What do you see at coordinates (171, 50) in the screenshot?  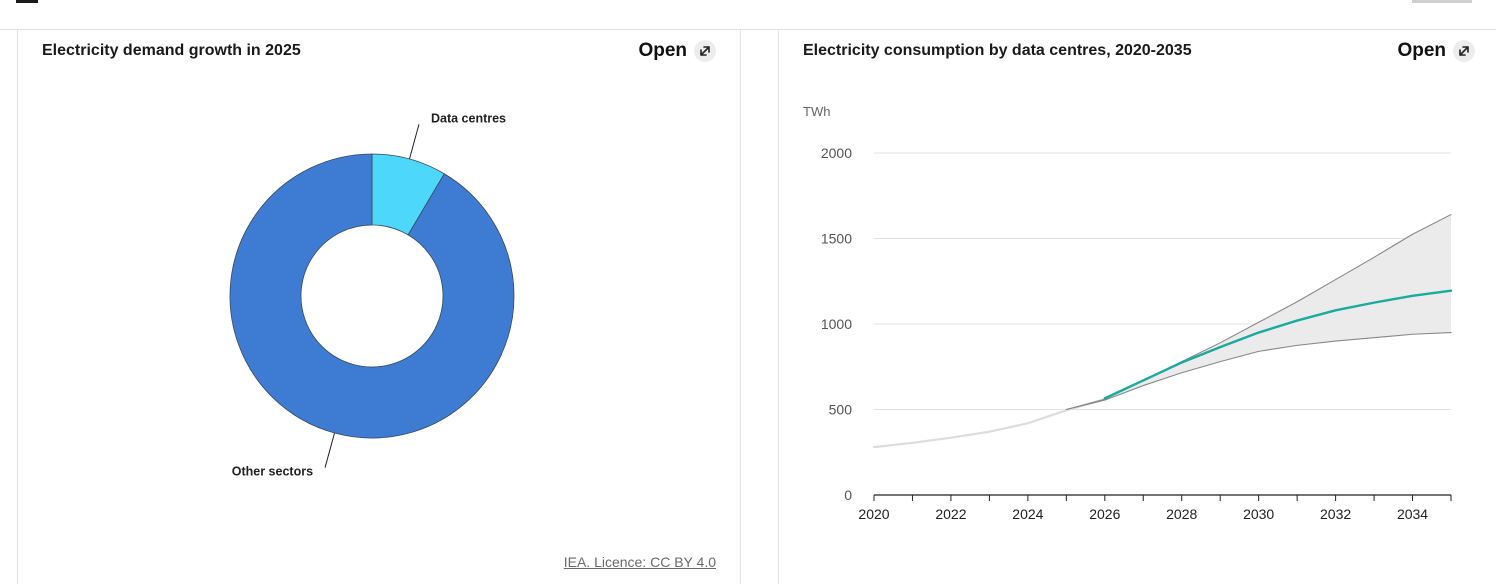 I see `chart-title: Electricity demand growth in 2025` at bounding box center [171, 50].